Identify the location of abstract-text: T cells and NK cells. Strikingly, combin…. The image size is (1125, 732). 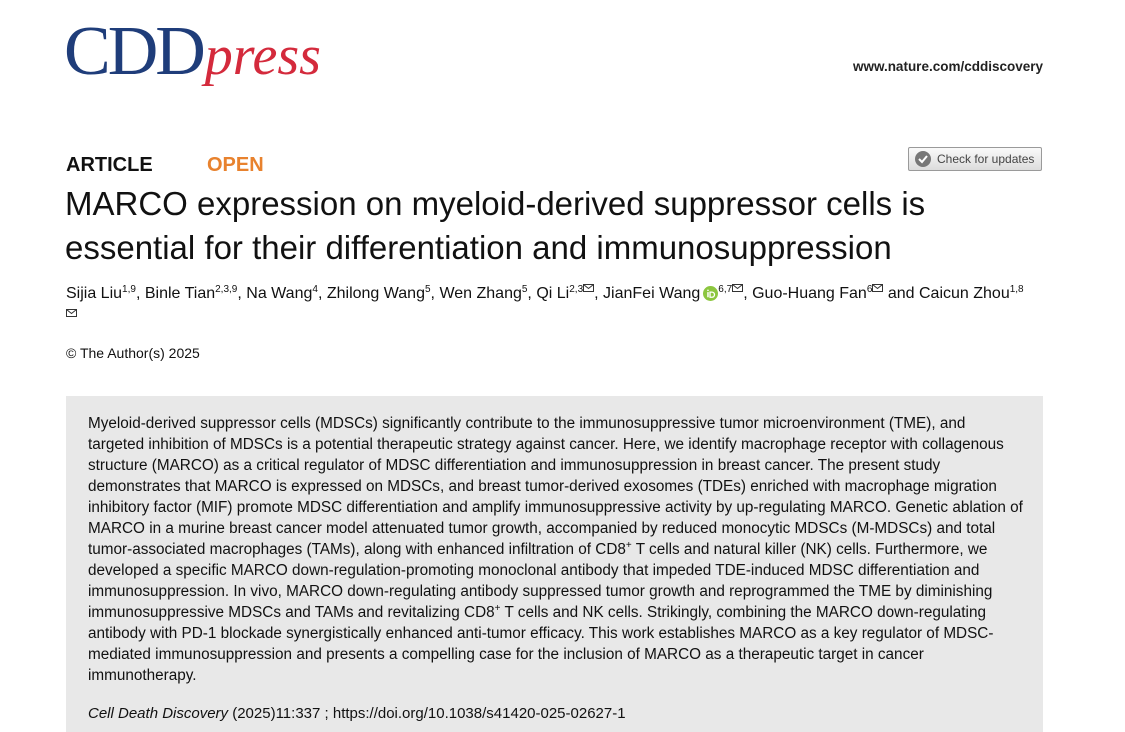
(541, 644).